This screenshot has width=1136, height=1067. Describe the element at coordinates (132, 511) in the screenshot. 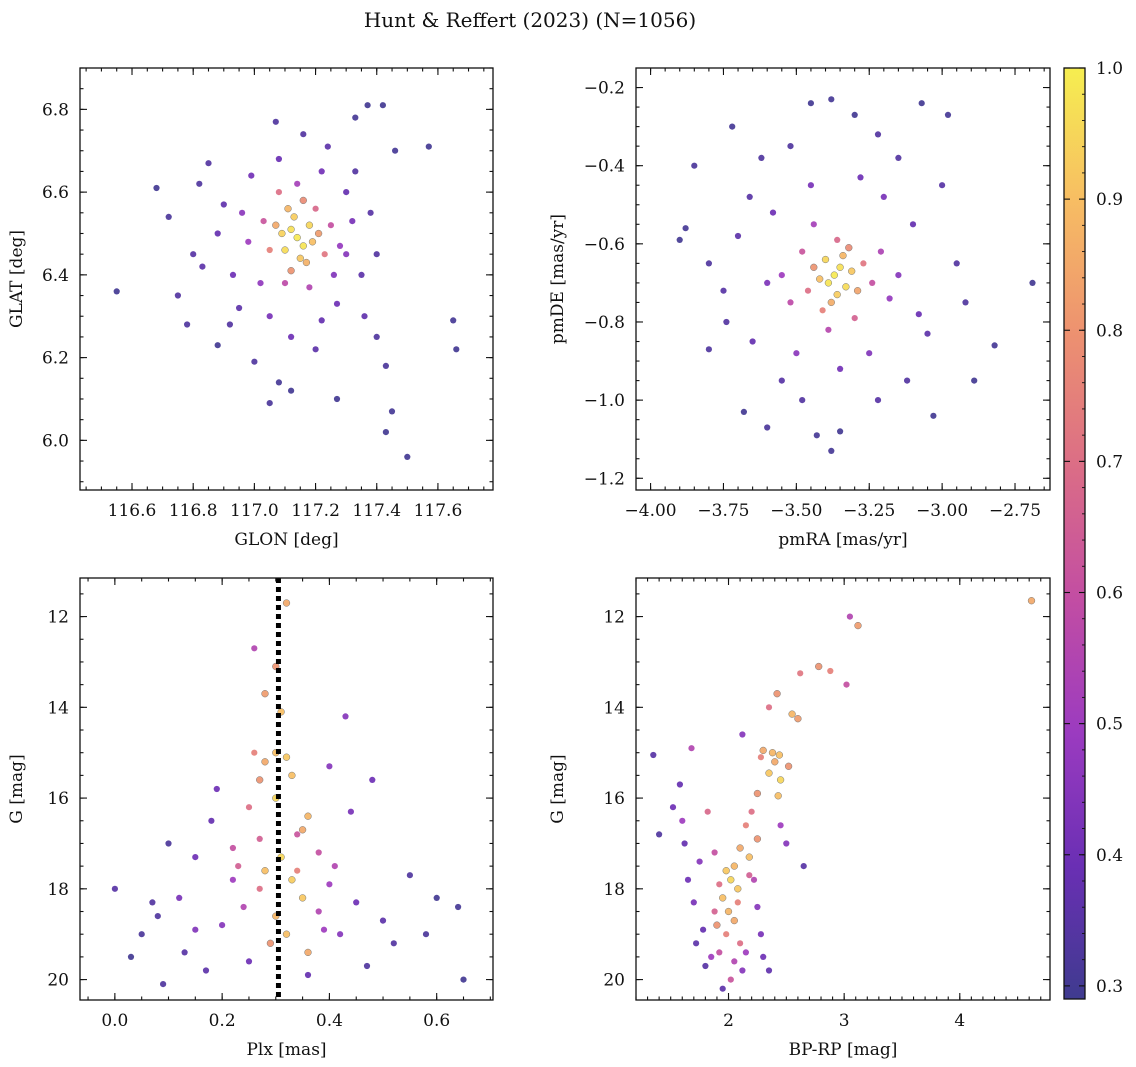

I see `x-tick-label: 116.6` at that location.